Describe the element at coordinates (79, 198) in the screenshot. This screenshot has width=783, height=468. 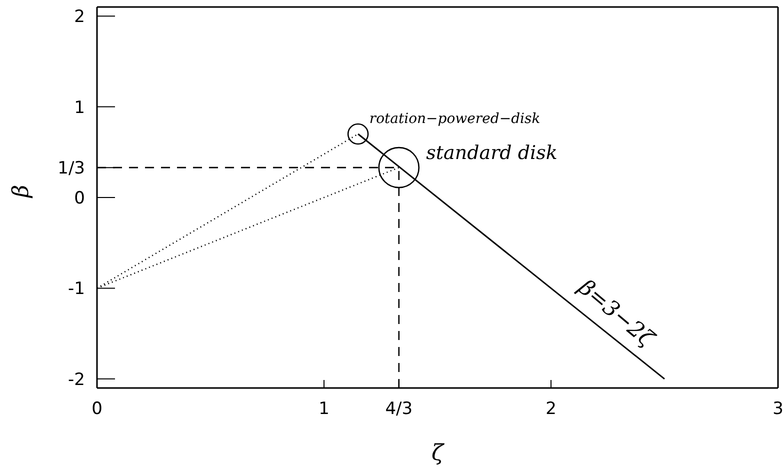
I see `y-tick-label: 0` at that location.